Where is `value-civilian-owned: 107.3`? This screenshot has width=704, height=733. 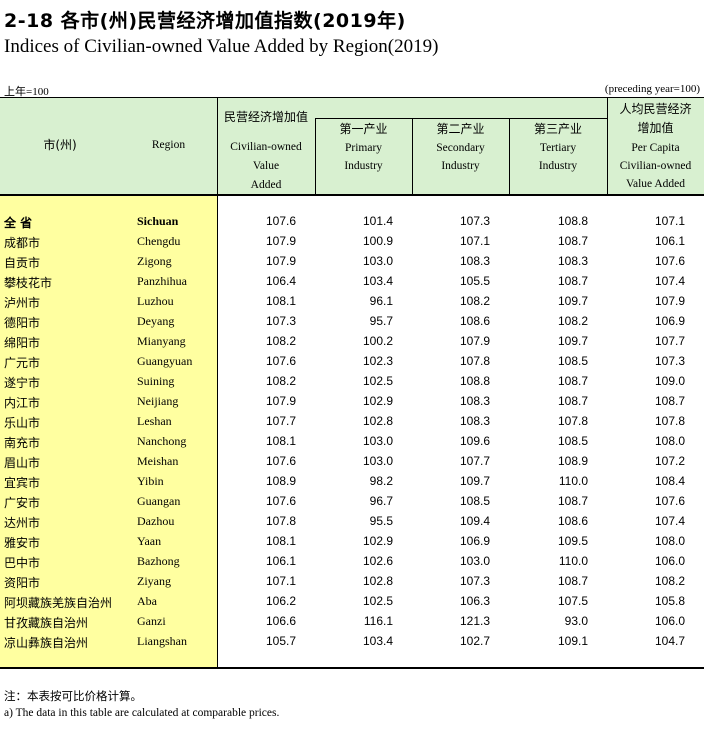
value-civilian-owned: 107.3 is located at coordinates (280, 321).